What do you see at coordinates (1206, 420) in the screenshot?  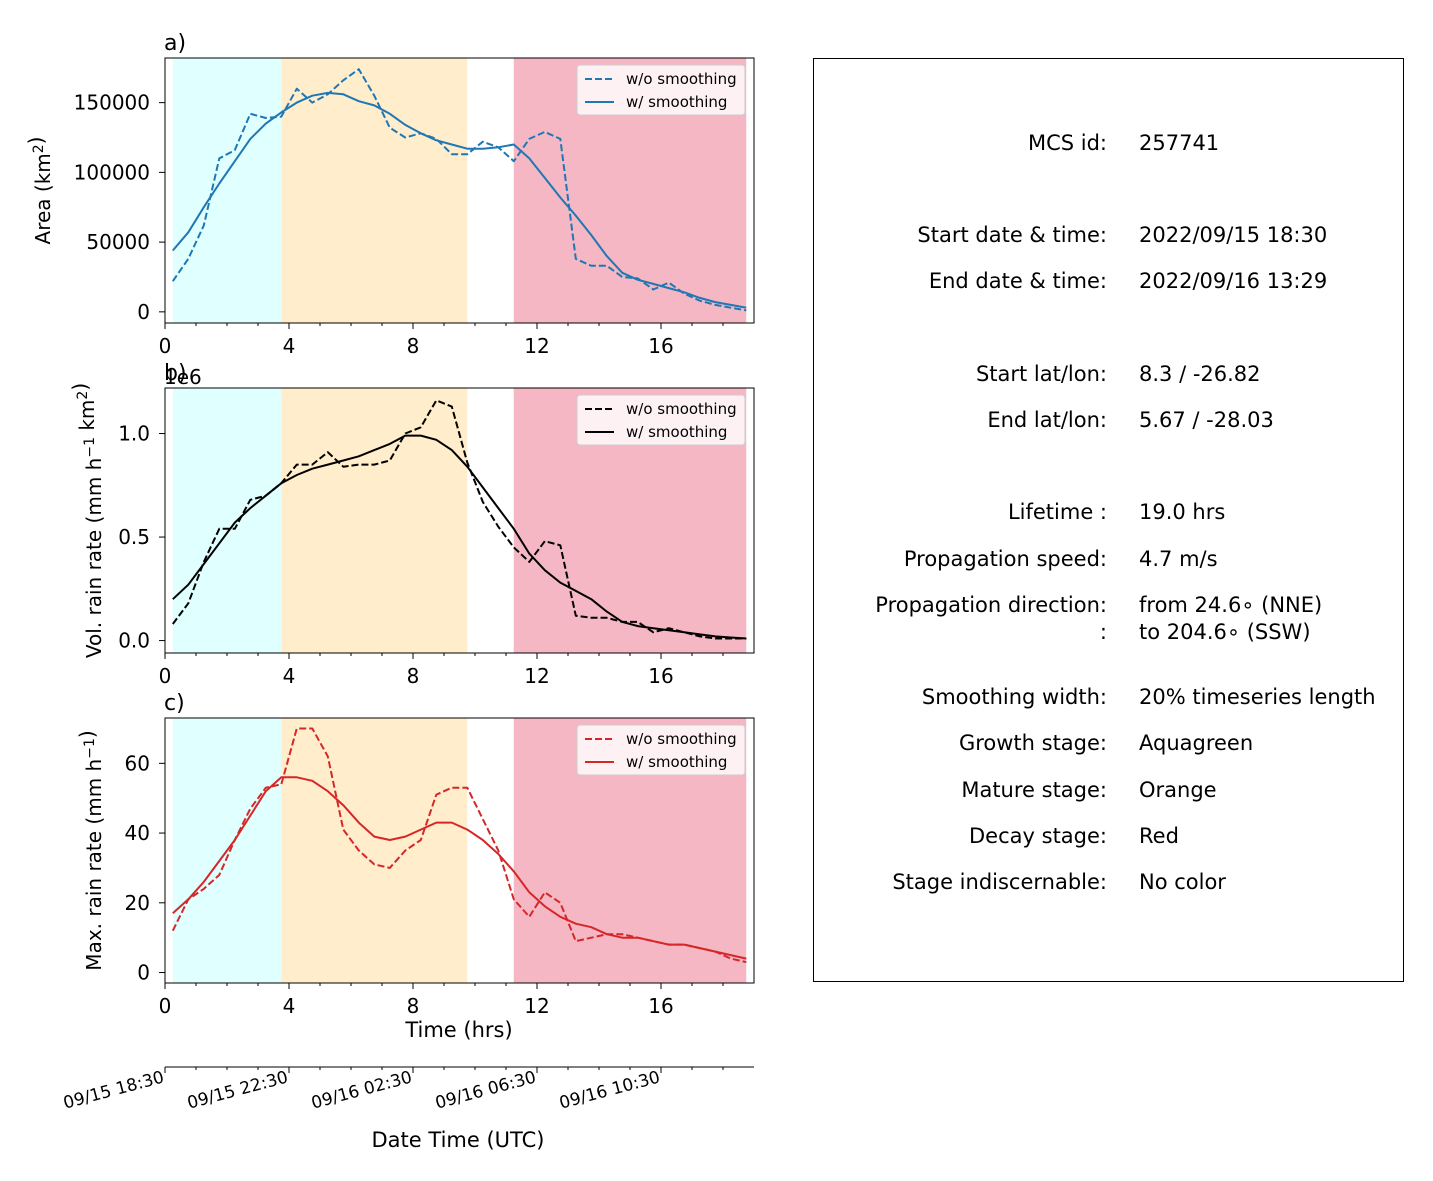 I see `end-latlon-value: 5.67 / -28.03` at bounding box center [1206, 420].